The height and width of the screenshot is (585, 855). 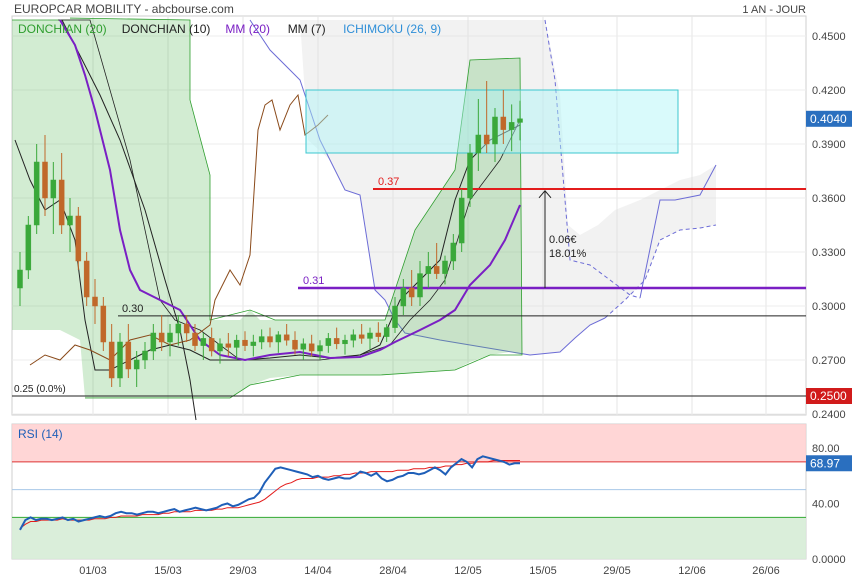 I want to click on x-tick-label: 12/06, so click(x=692, y=571).